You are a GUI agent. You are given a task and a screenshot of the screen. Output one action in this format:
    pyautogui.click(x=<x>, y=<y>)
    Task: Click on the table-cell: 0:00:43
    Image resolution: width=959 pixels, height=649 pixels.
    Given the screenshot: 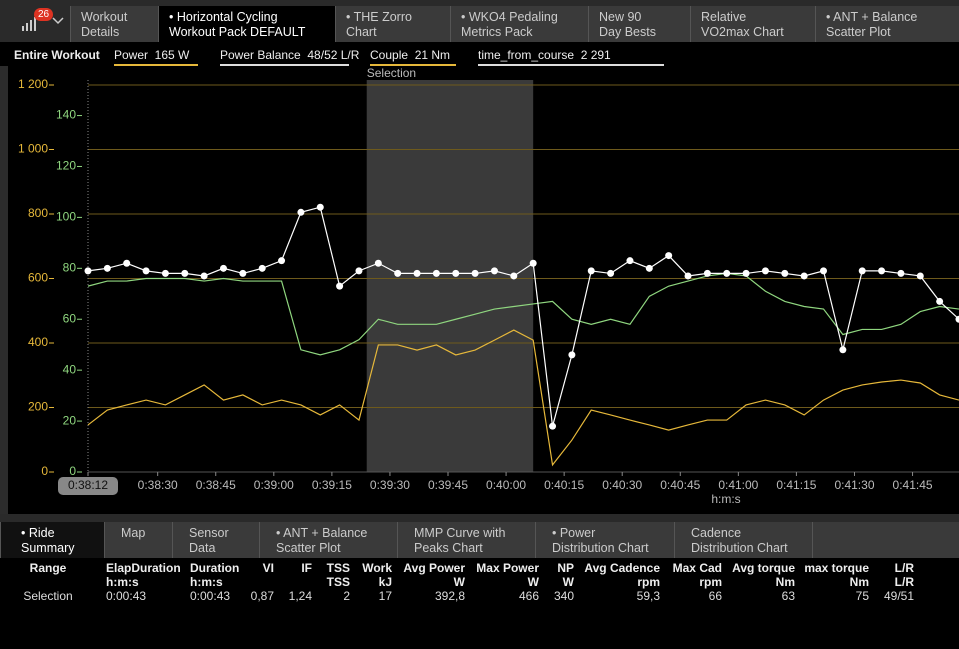 What is the action you would take?
    pyautogui.click(x=126, y=596)
    